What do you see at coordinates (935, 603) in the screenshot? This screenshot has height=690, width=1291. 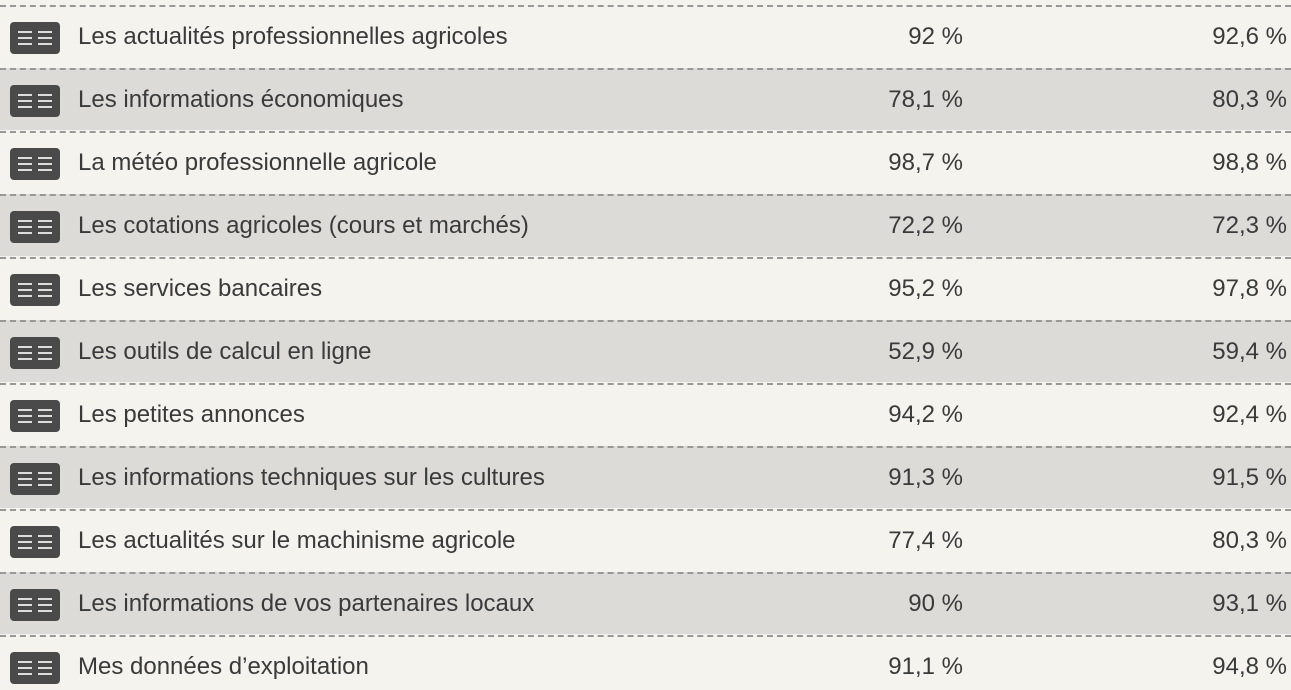 I see `value-col1: 90 %` at bounding box center [935, 603].